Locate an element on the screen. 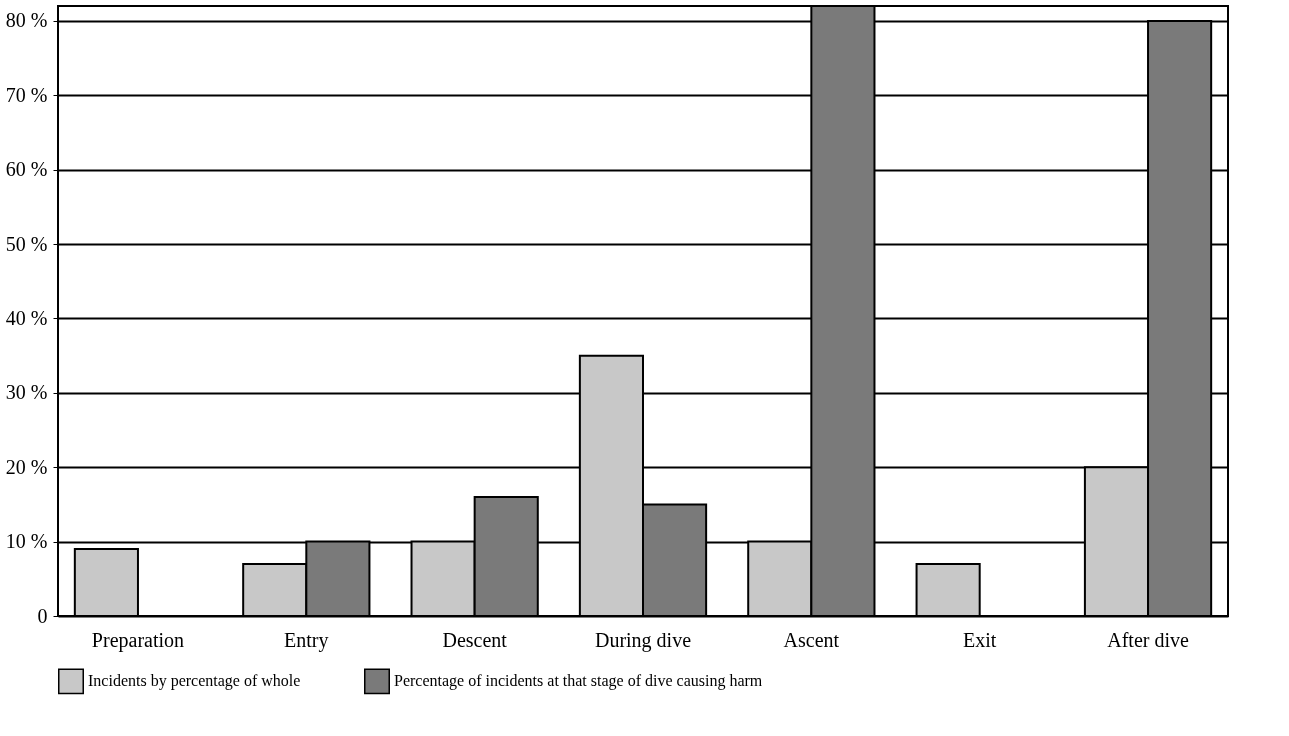  y-tick-label: 30 % is located at coordinates (26, 392).